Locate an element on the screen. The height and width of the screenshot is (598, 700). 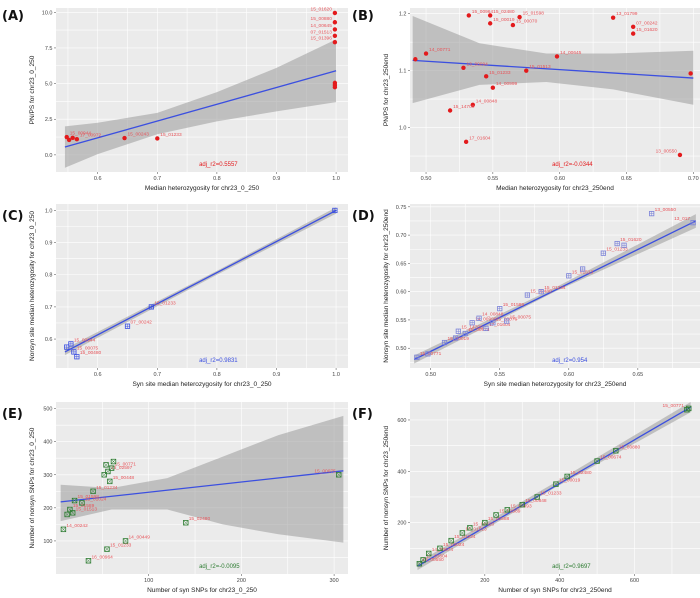
point-label: 14_00848 is located at coordinates (487, 101).